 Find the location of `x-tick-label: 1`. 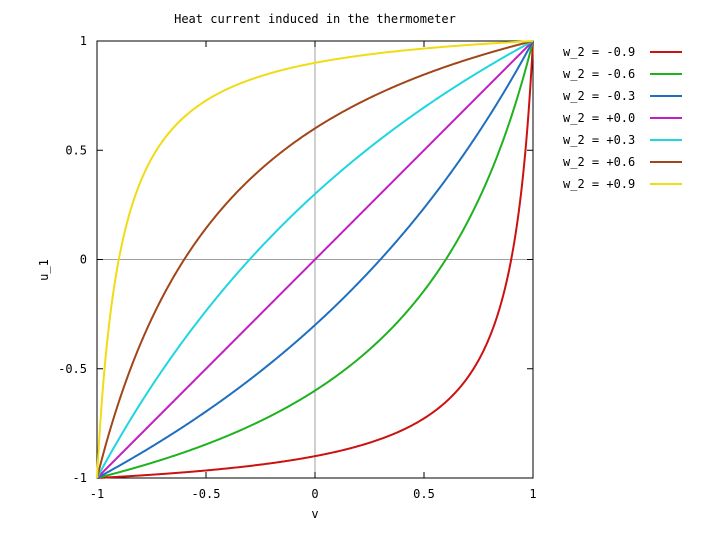

x-tick-label: 1 is located at coordinates (532, 494).